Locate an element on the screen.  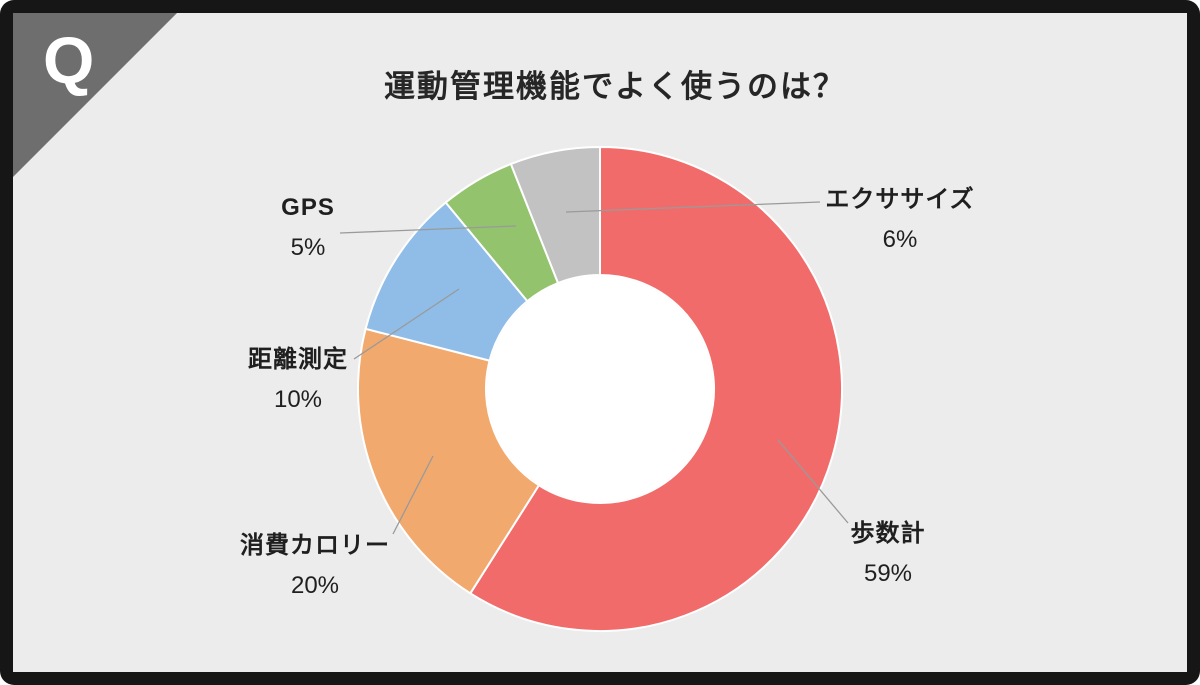
leader-line-calories is located at coordinates (413, 495).